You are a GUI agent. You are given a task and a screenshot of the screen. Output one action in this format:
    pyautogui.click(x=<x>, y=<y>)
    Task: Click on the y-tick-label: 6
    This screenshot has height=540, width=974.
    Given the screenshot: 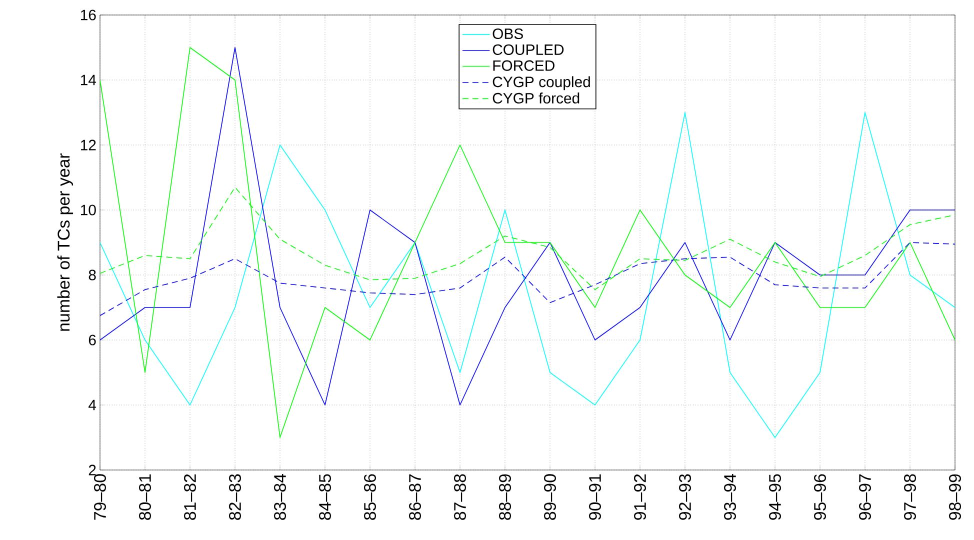 What is the action you would take?
    pyautogui.click(x=92, y=340)
    